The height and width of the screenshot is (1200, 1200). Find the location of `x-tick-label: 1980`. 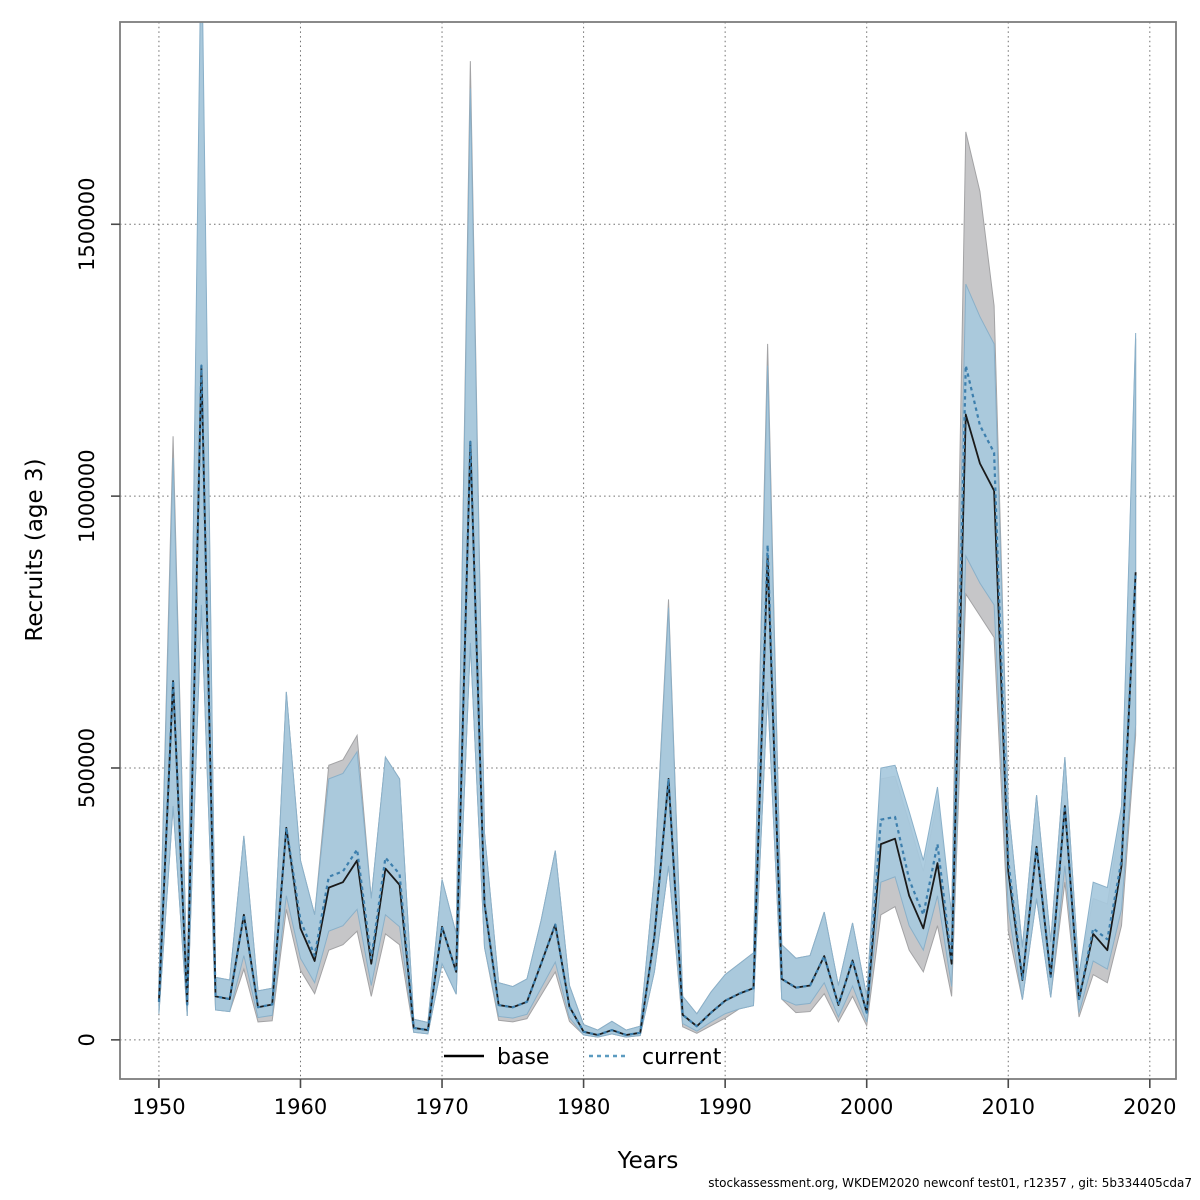

x-tick-label: 1980 is located at coordinates (583, 1107).